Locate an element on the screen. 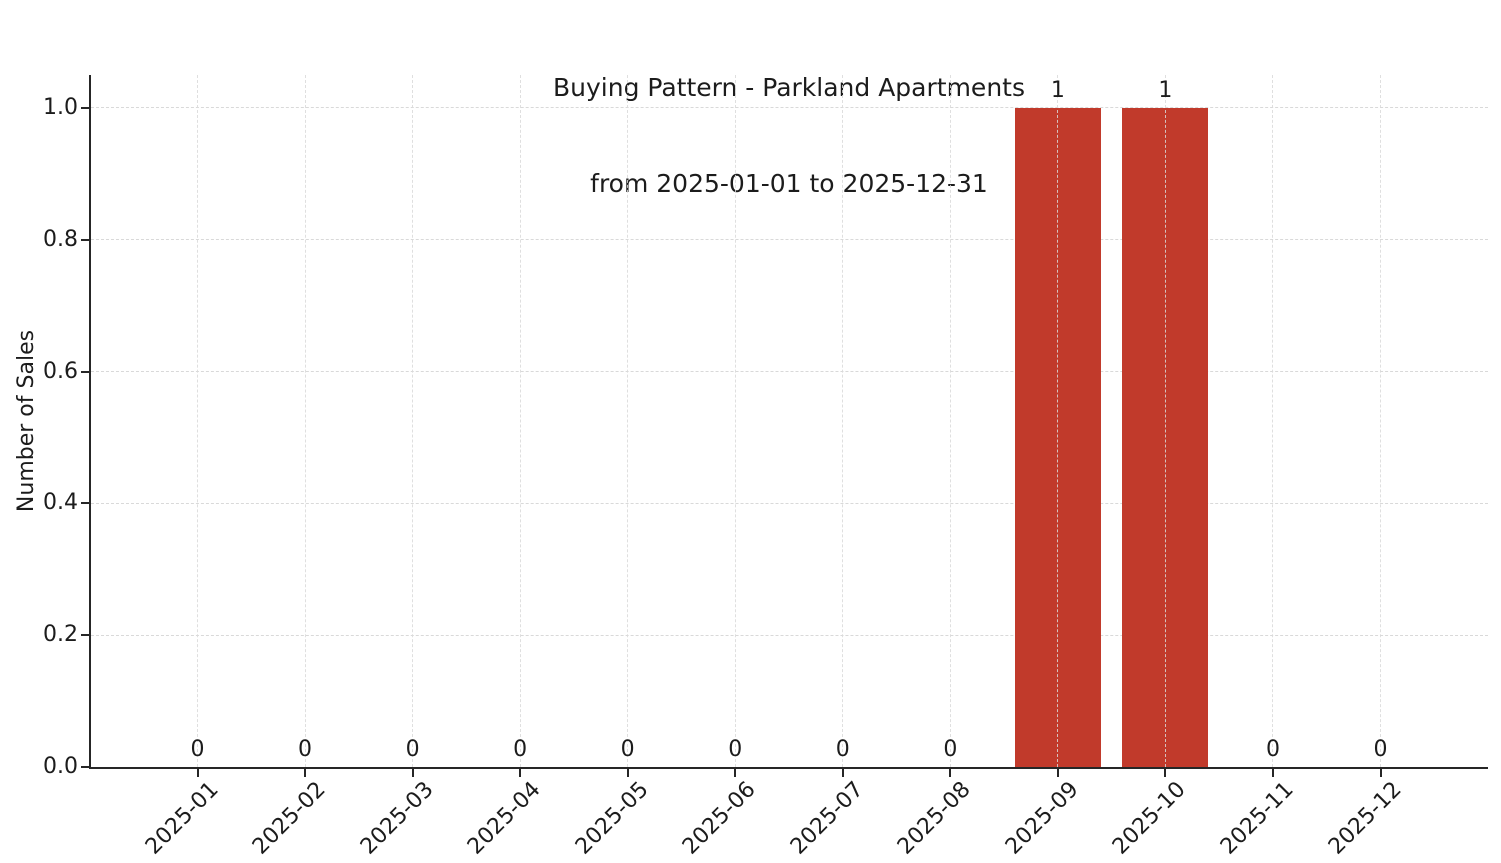 Image resolution: width=1501 pixels, height=863 pixels. y-tick-label: 1.0 is located at coordinates (60, 107).